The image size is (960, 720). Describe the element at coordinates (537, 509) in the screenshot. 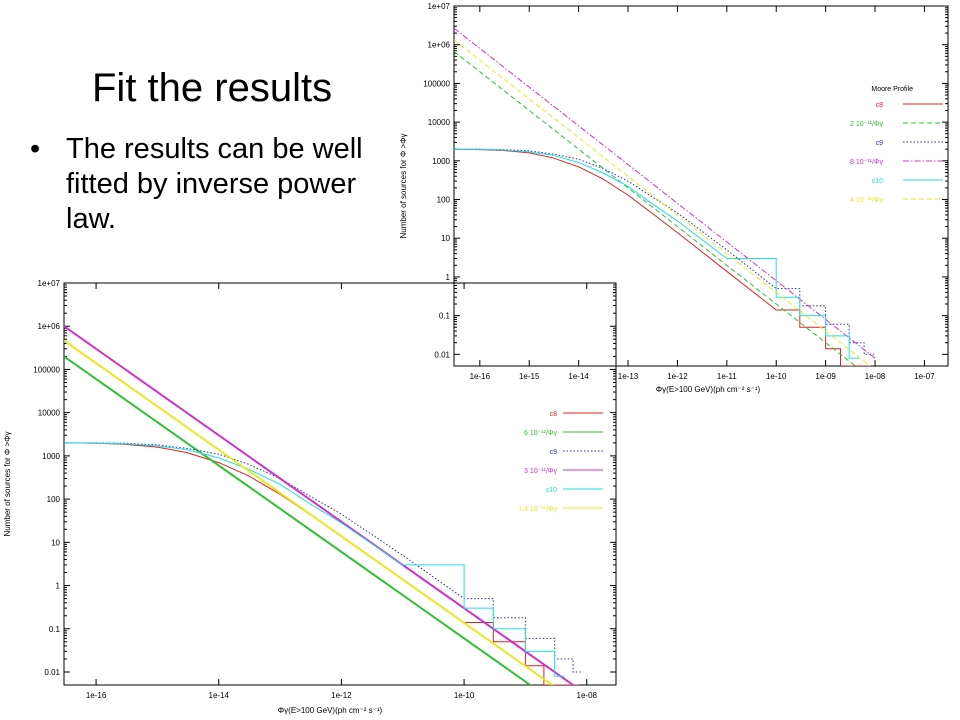

I see `legend-label: 1.4 10⁻¹¹/Φγ` at that location.